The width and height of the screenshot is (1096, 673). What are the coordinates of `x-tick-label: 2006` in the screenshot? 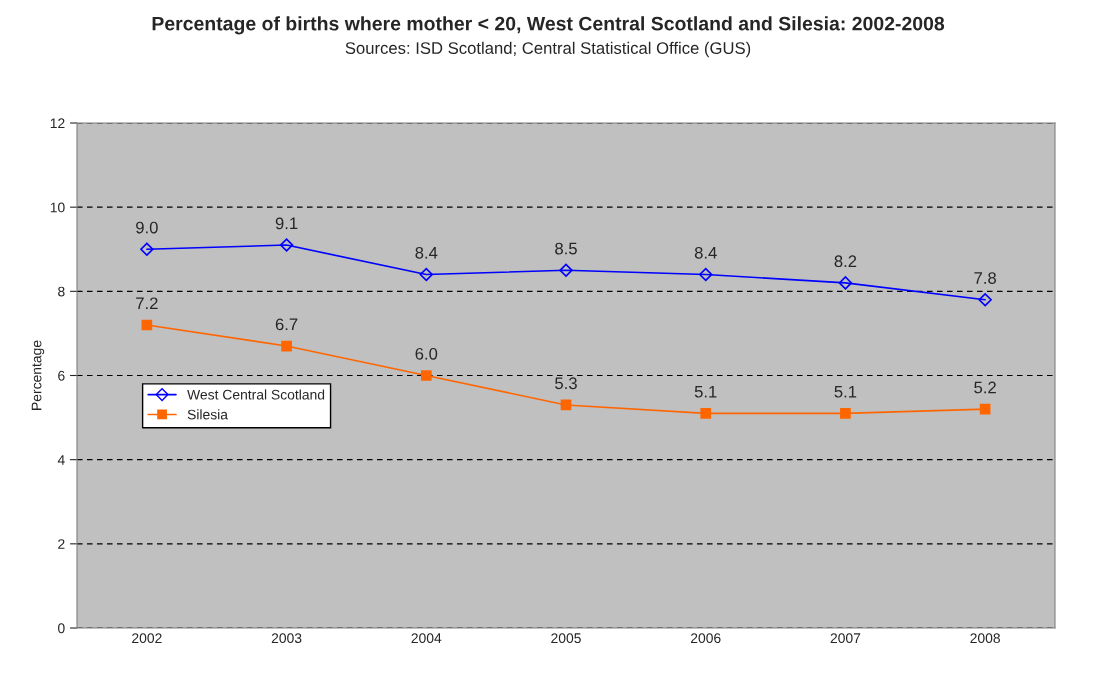 It's located at (705, 638).